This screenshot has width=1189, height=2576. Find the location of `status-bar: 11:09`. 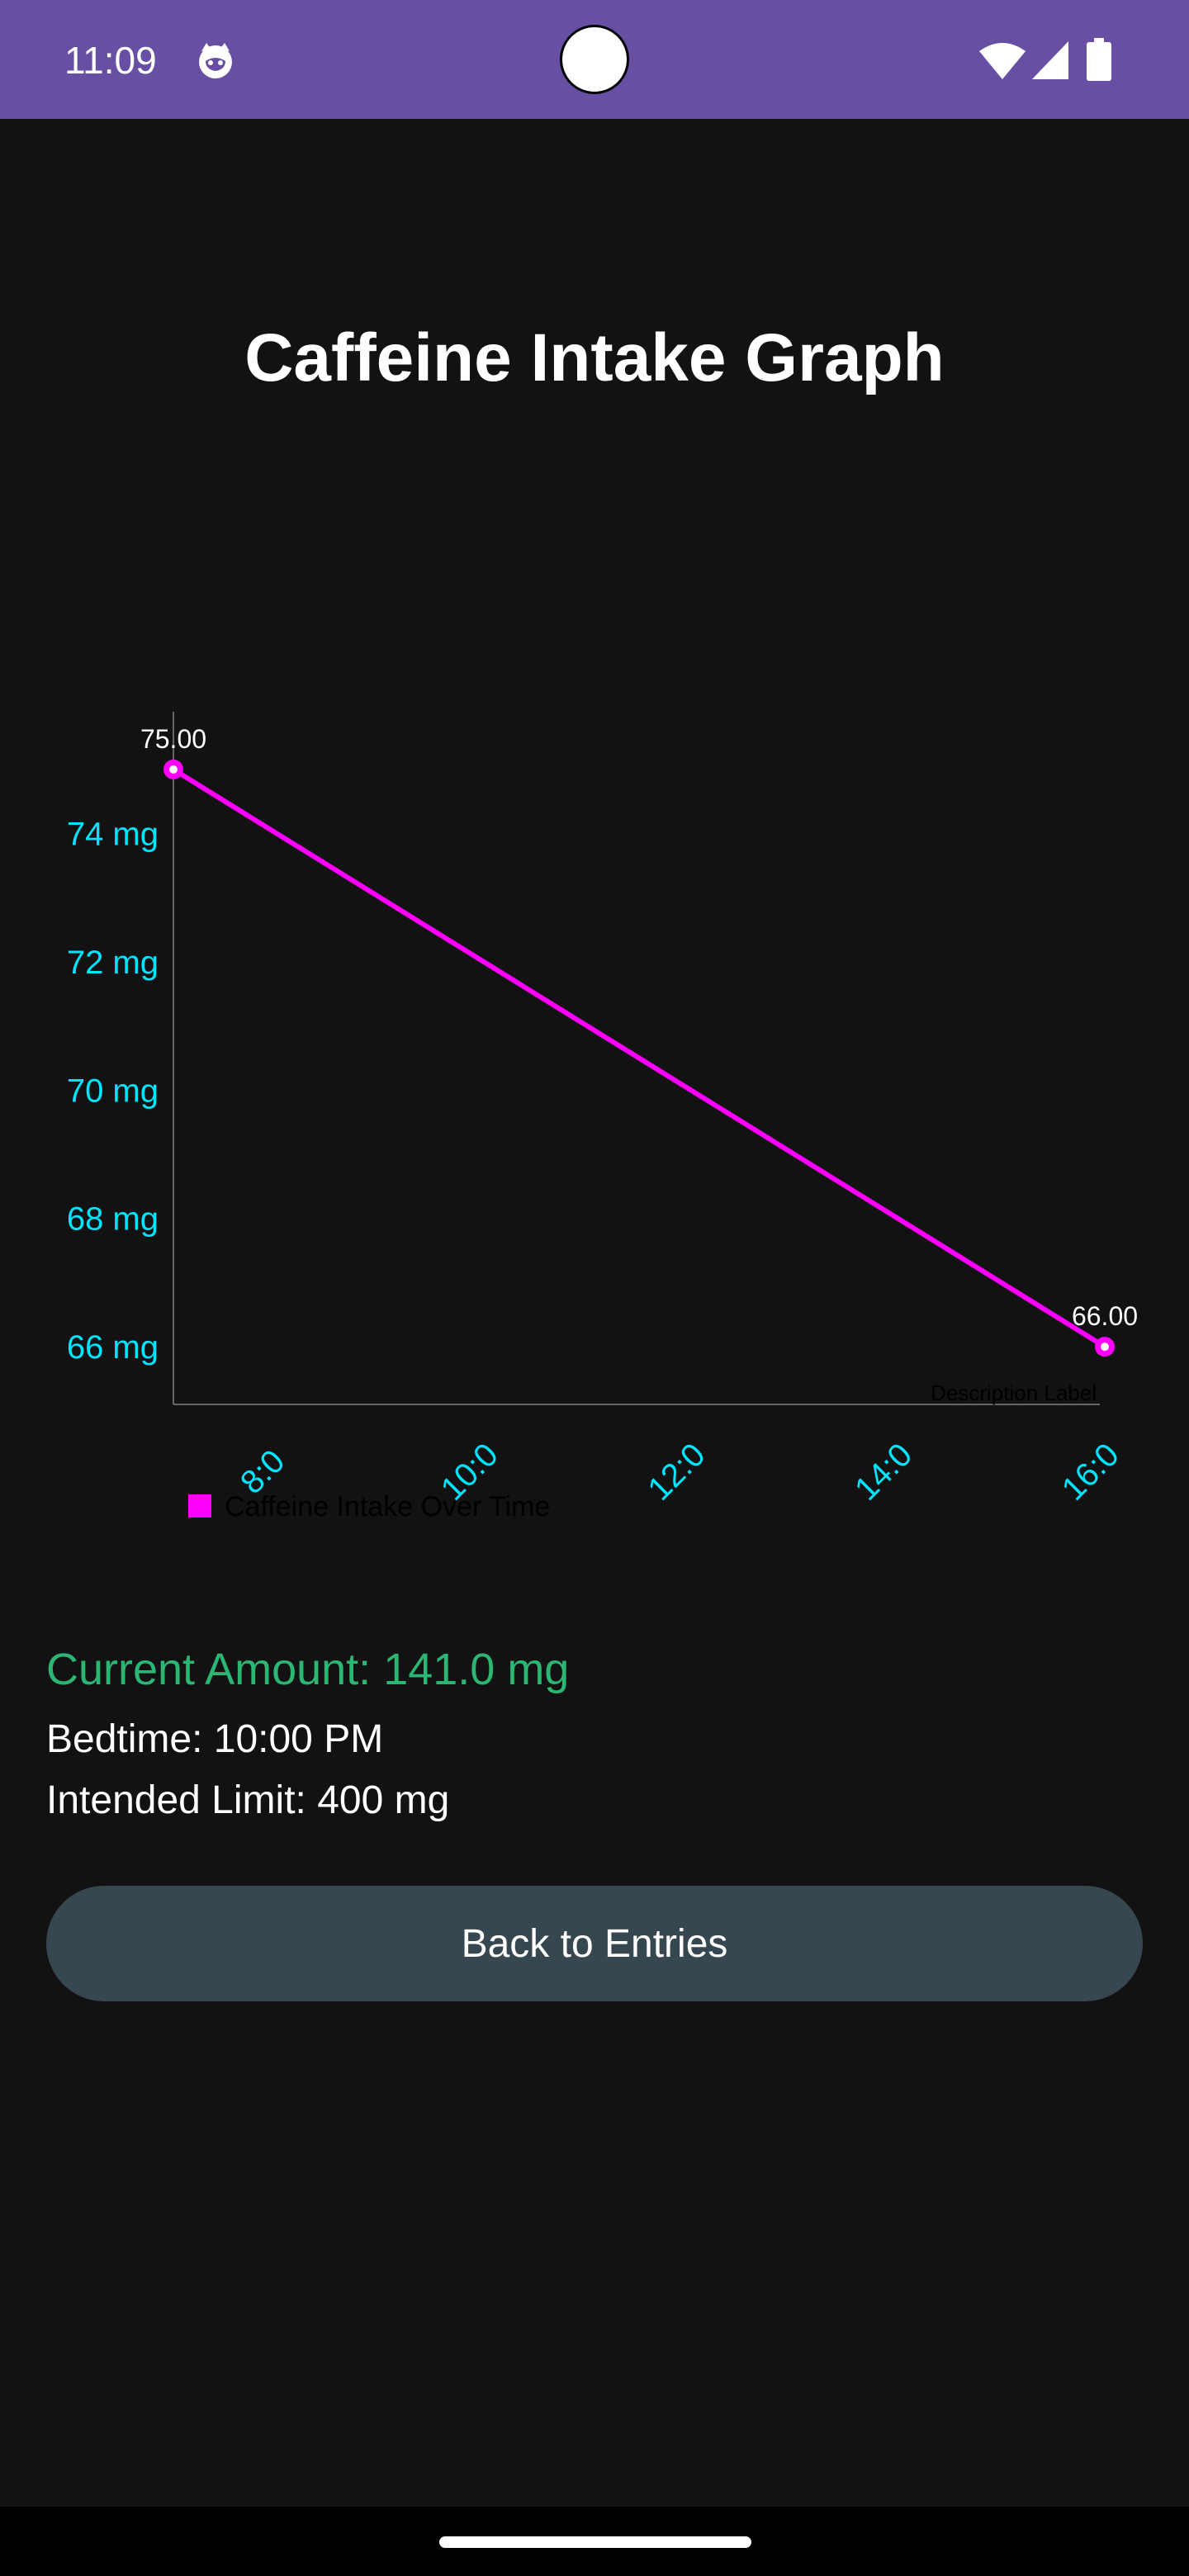

status-bar: 11:09 is located at coordinates (594, 59).